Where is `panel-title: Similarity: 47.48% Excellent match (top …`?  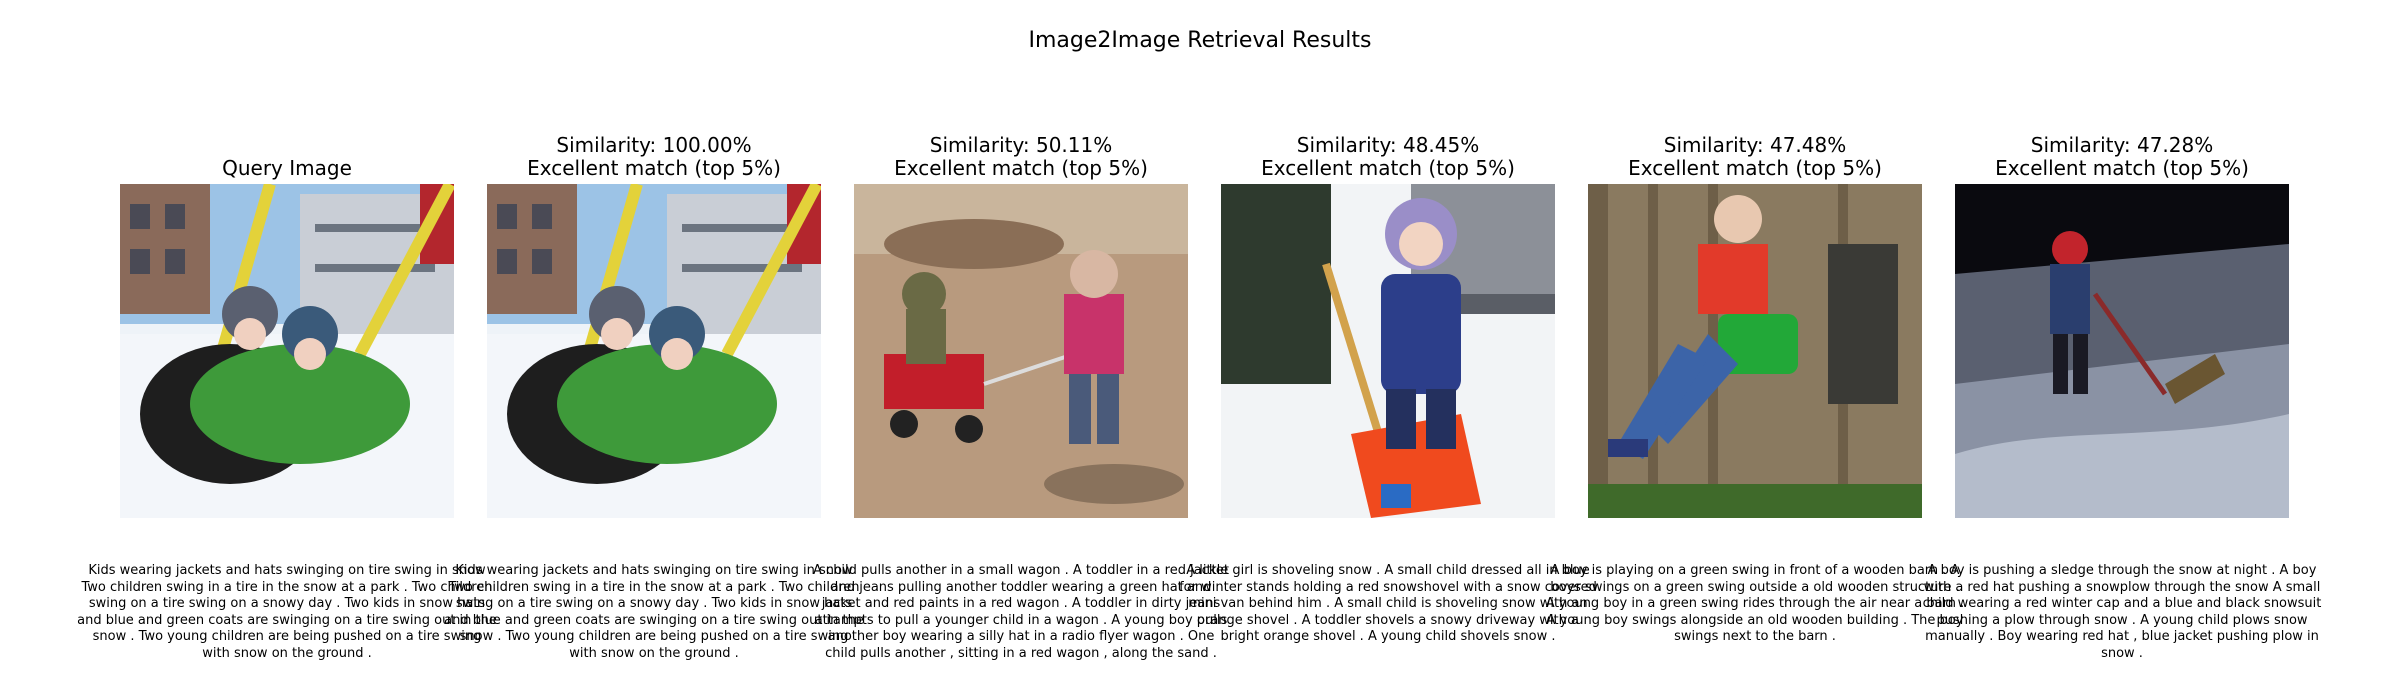 panel-title: Similarity: 47.48% Excellent match (top … is located at coordinates (1755, 157).